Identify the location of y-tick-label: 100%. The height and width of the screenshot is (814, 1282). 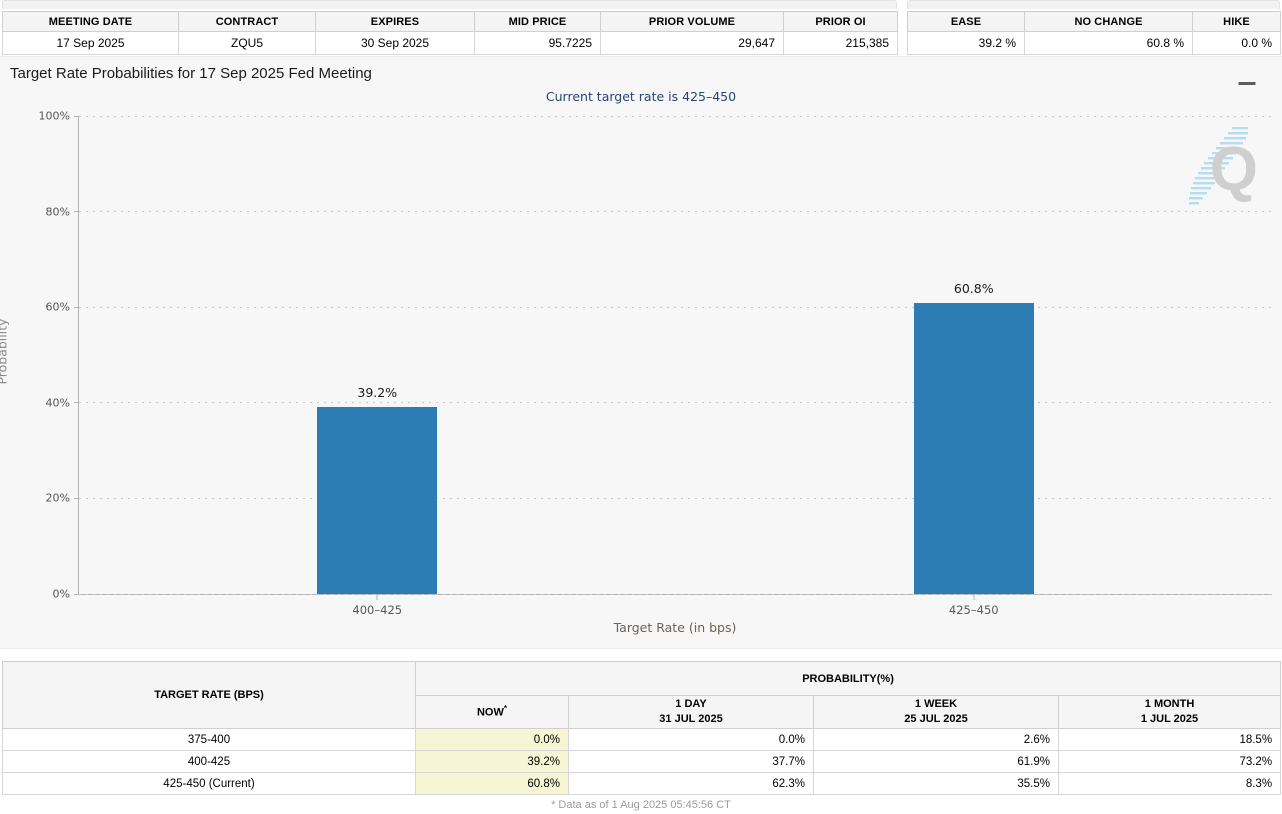
(54, 116).